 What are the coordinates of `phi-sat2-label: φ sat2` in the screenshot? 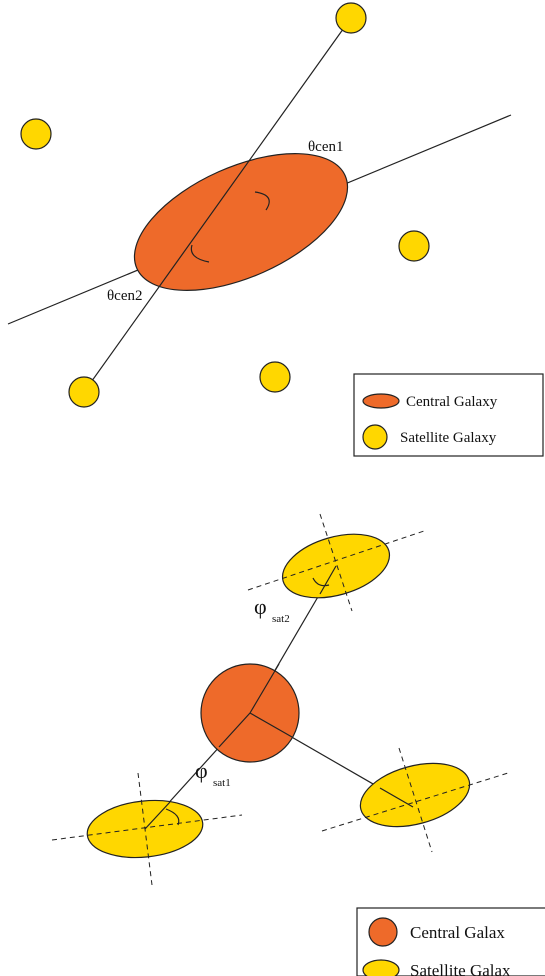 It's located at (272, 609).